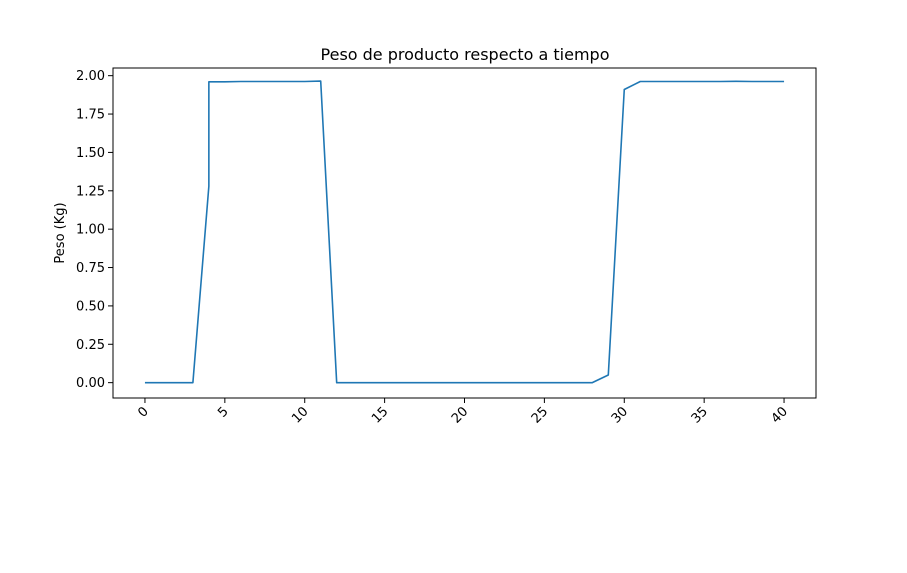  I want to click on x-tick-label: 30, so click(620, 415).